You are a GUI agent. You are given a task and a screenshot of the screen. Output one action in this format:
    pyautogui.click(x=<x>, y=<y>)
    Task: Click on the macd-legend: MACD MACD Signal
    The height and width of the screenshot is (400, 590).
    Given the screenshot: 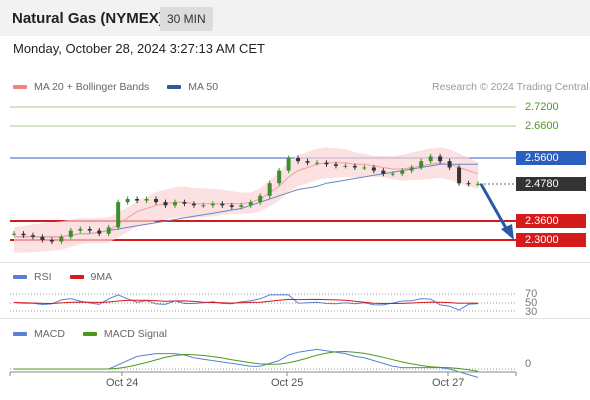 What is the action you would take?
    pyautogui.click(x=99, y=334)
    